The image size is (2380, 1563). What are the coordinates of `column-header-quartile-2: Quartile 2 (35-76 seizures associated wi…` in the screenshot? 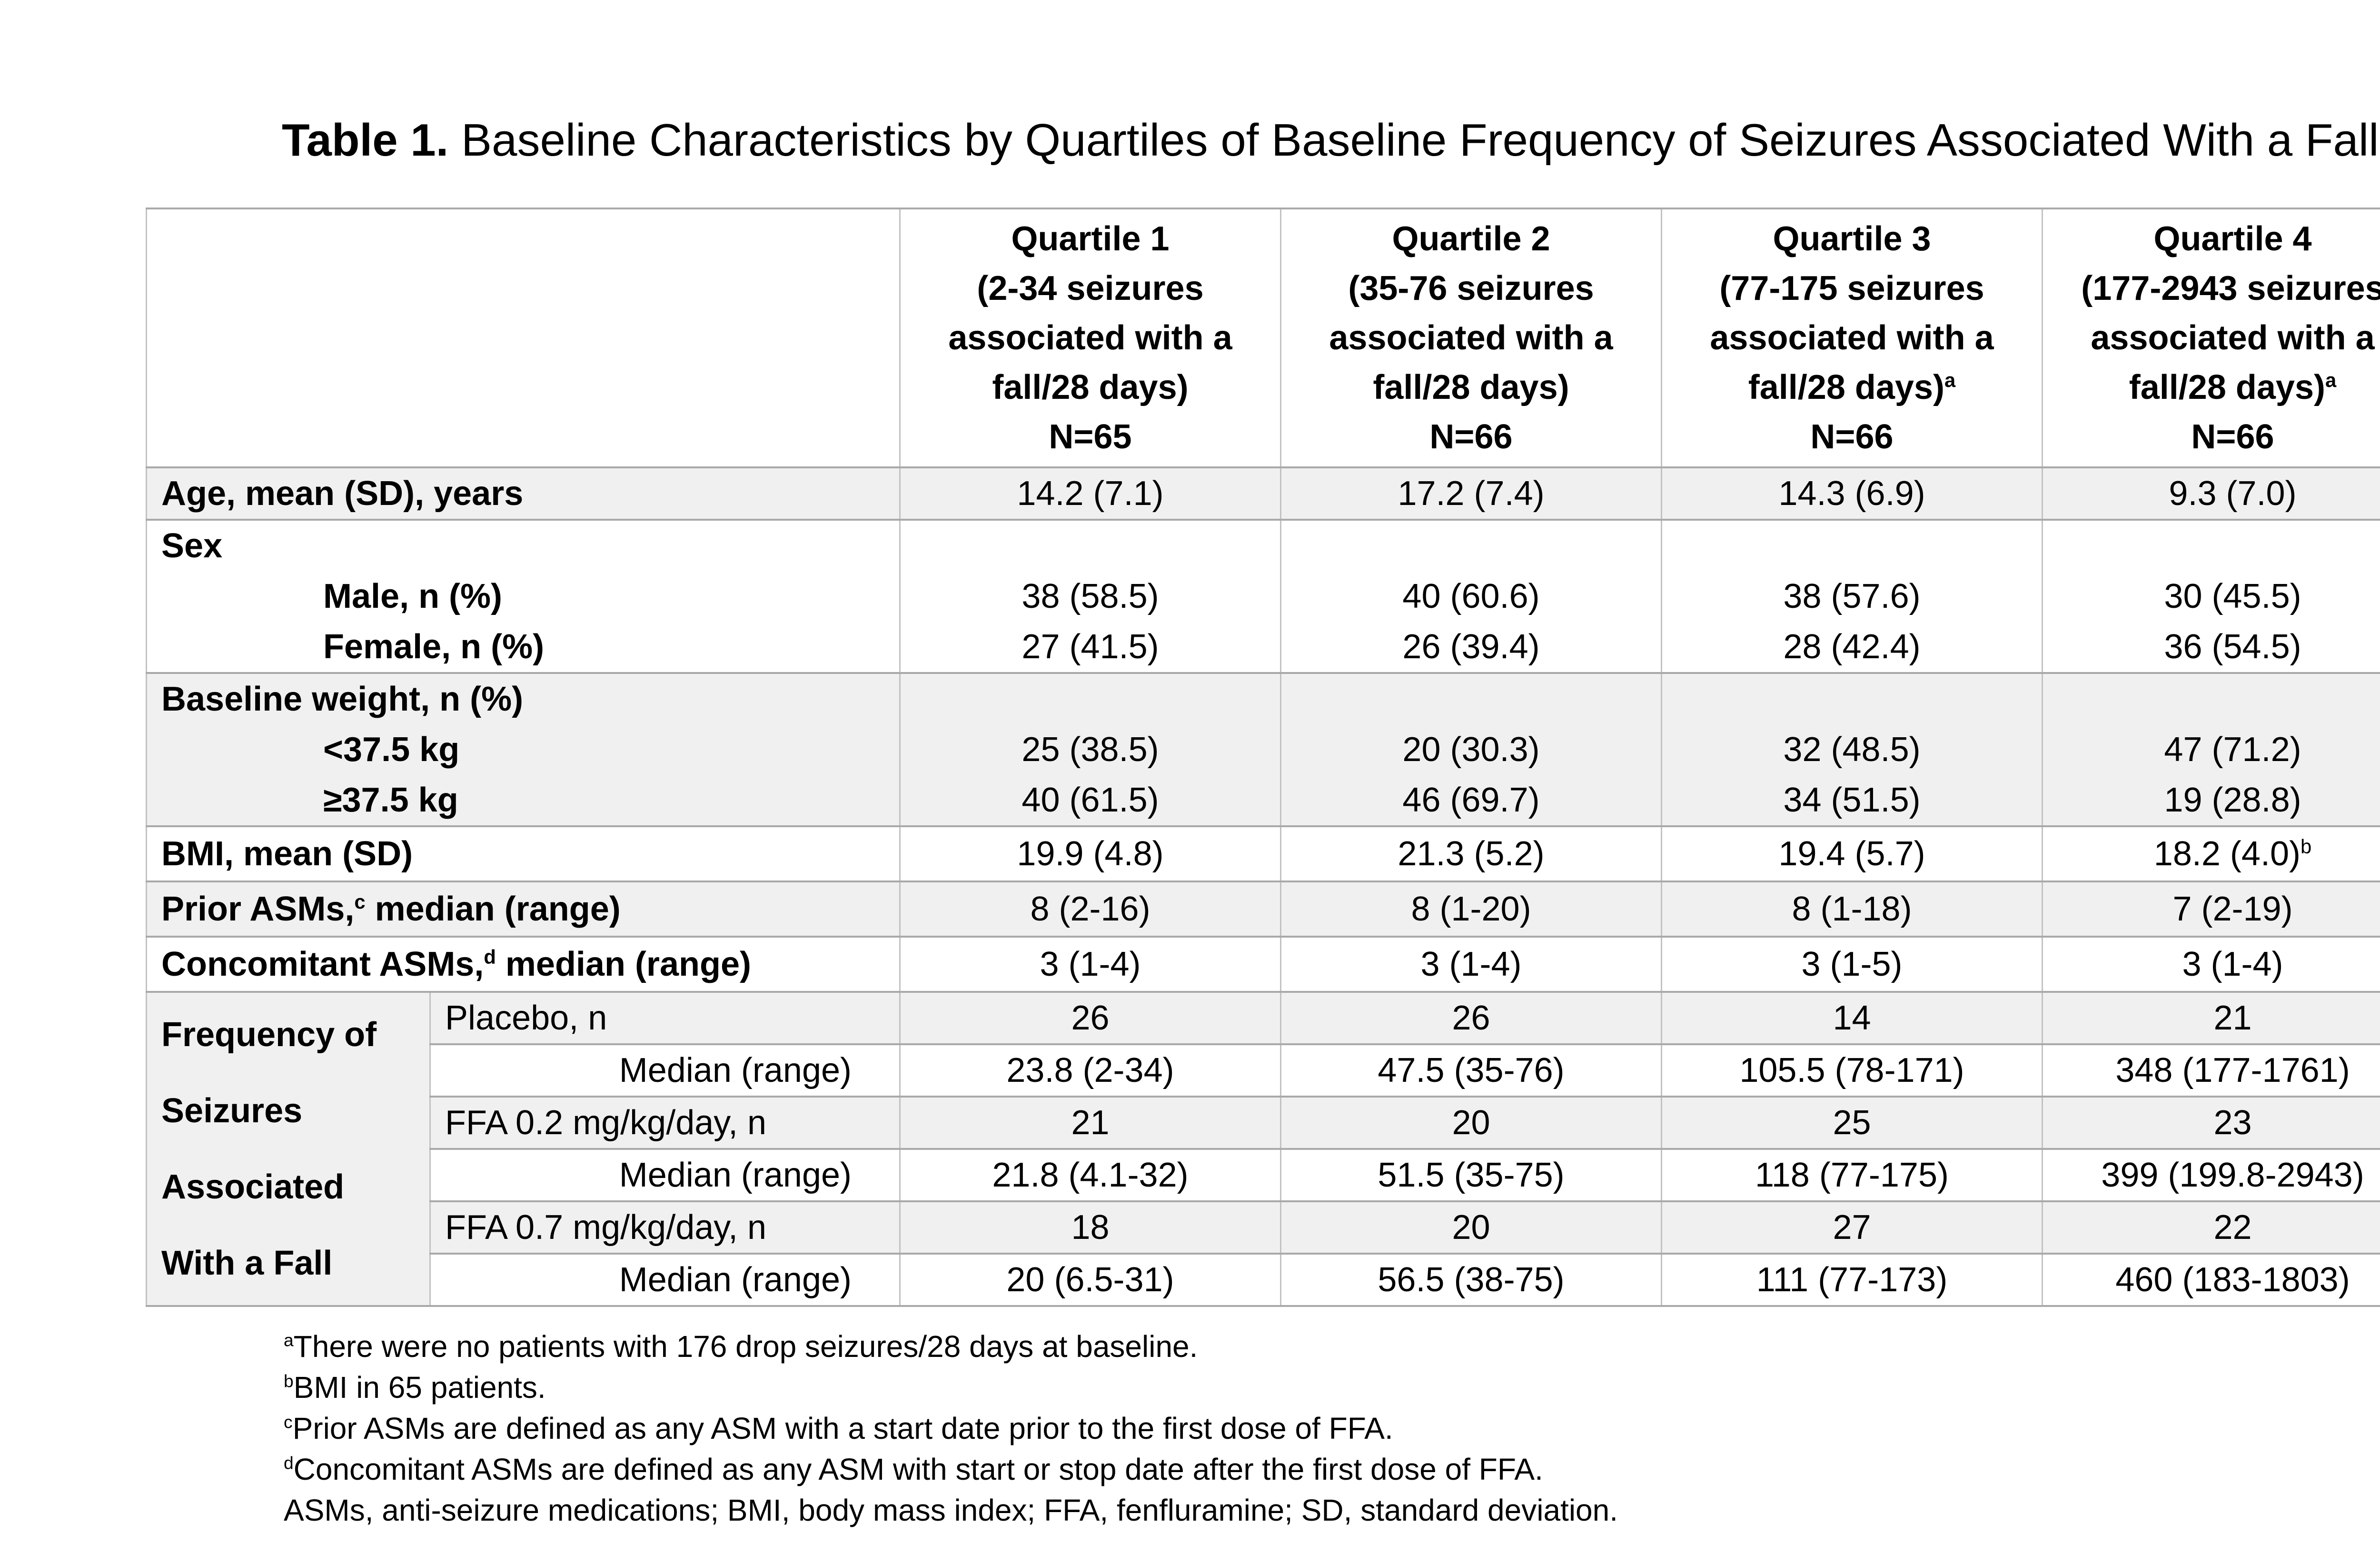 It's located at (1471, 338).